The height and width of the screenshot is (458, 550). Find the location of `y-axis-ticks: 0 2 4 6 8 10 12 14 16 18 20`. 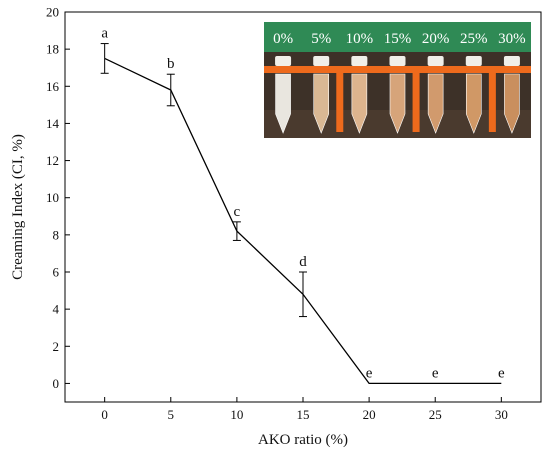

y-axis-ticks: 0 2 4 6 8 10 12 14 16 18 20 is located at coordinates (58, 198).